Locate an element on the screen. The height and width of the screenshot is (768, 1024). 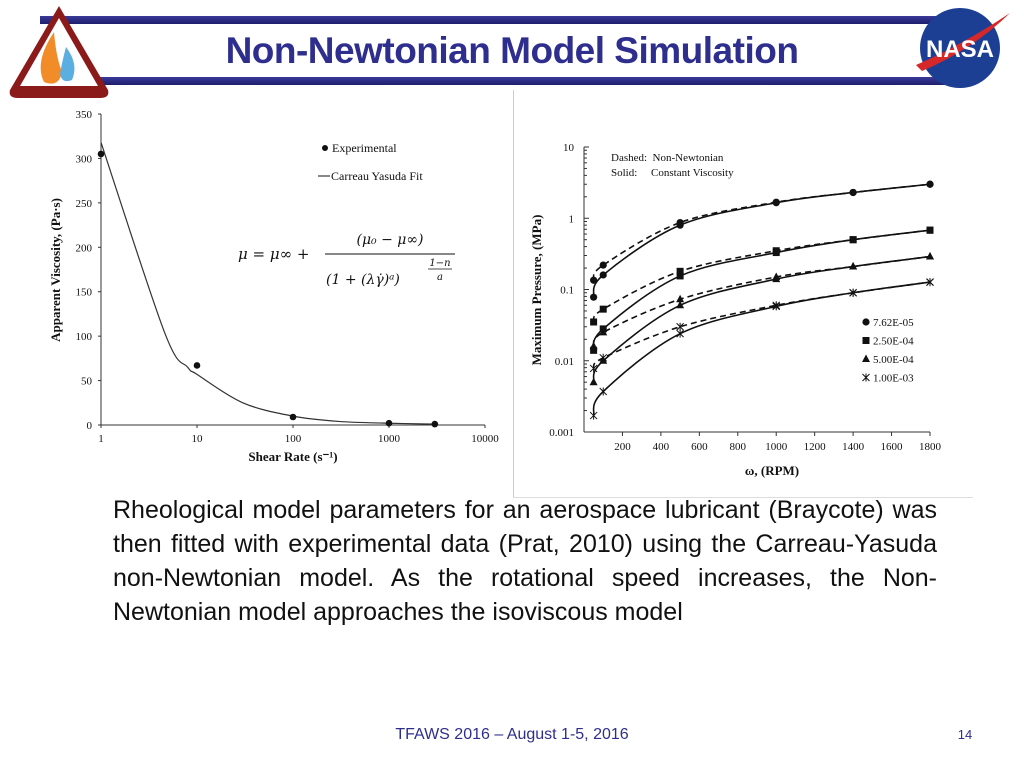
chart1-ylabel: Apparent Viscosity, (Pa·s) is located at coordinates (55, 270).